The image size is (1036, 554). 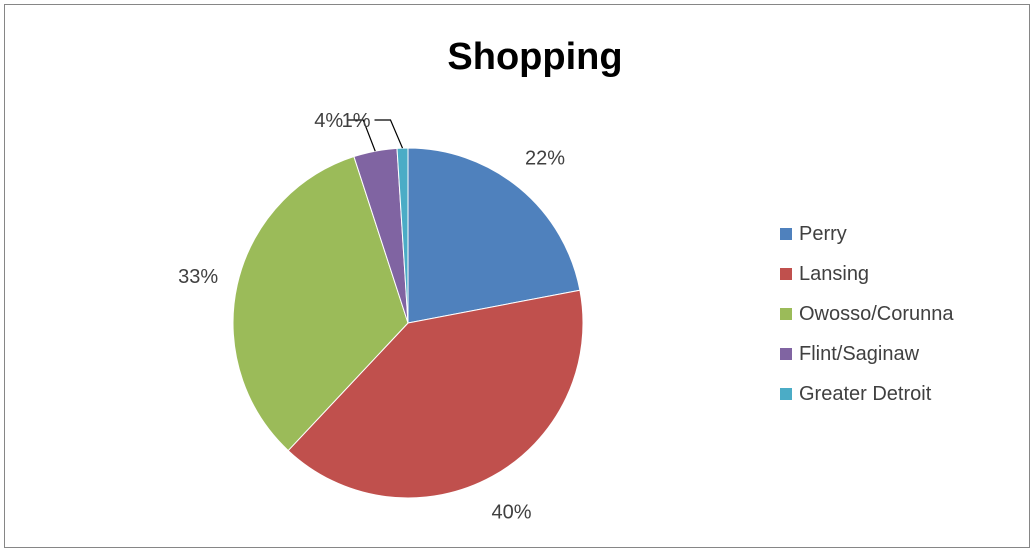 I want to click on pie-slice-perry, so click(x=494, y=235).